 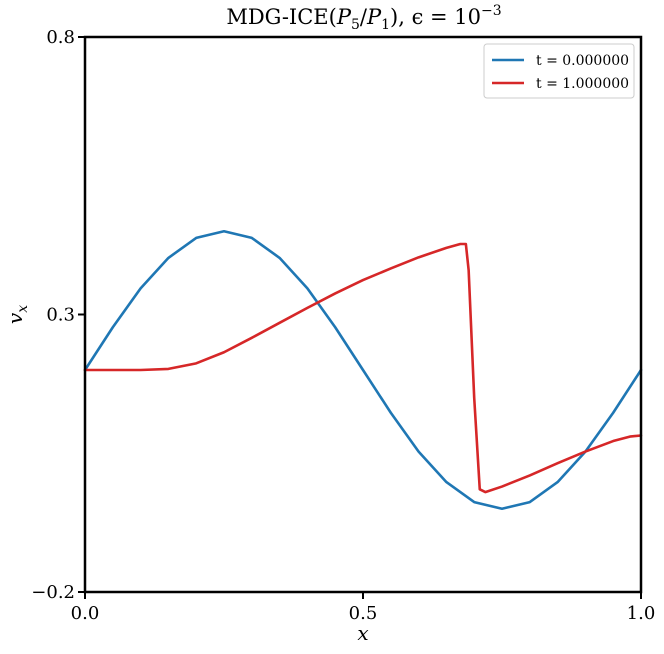 What do you see at coordinates (15, 318) in the screenshot?
I see `y-axis-label-main: v` at bounding box center [15, 318].